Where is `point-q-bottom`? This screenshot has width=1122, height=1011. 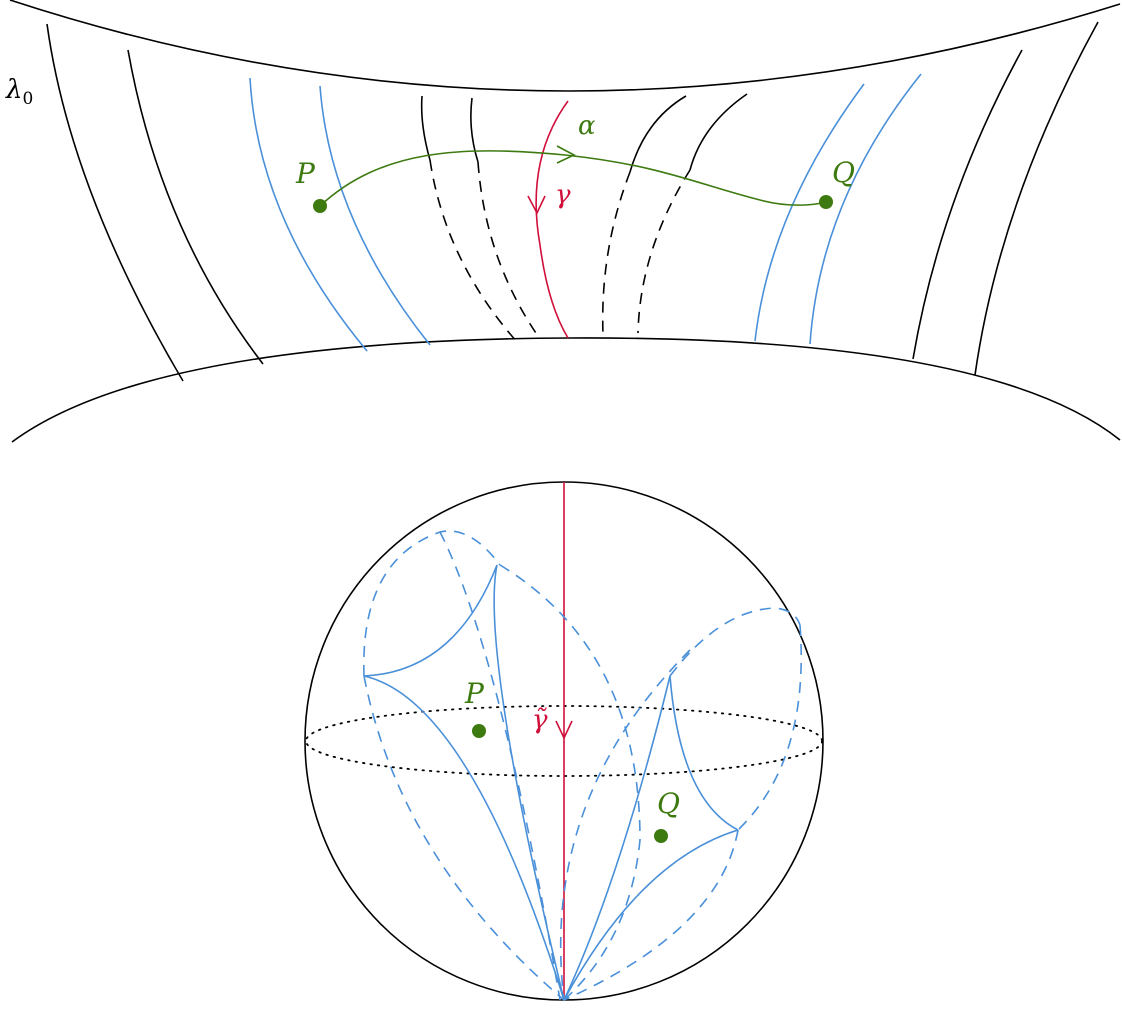
point-q-bottom is located at coordinates (661, 836).